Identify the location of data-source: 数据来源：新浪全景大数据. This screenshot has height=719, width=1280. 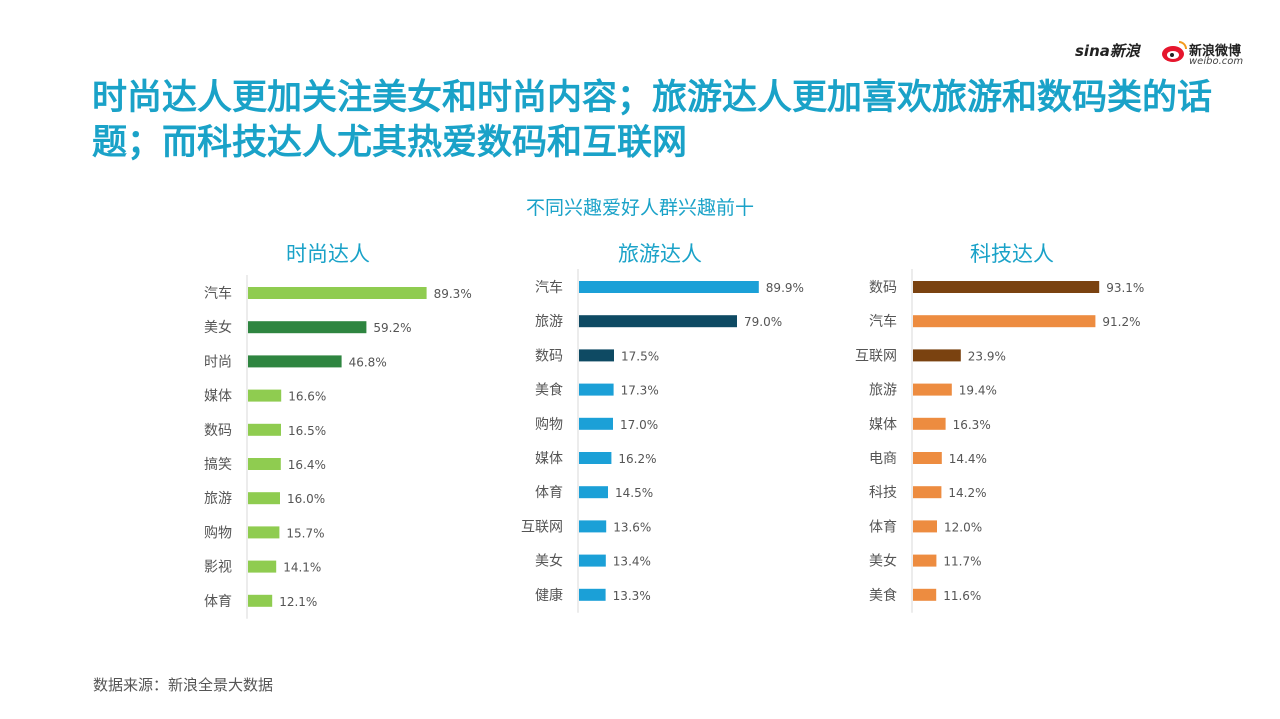
(183, 685).